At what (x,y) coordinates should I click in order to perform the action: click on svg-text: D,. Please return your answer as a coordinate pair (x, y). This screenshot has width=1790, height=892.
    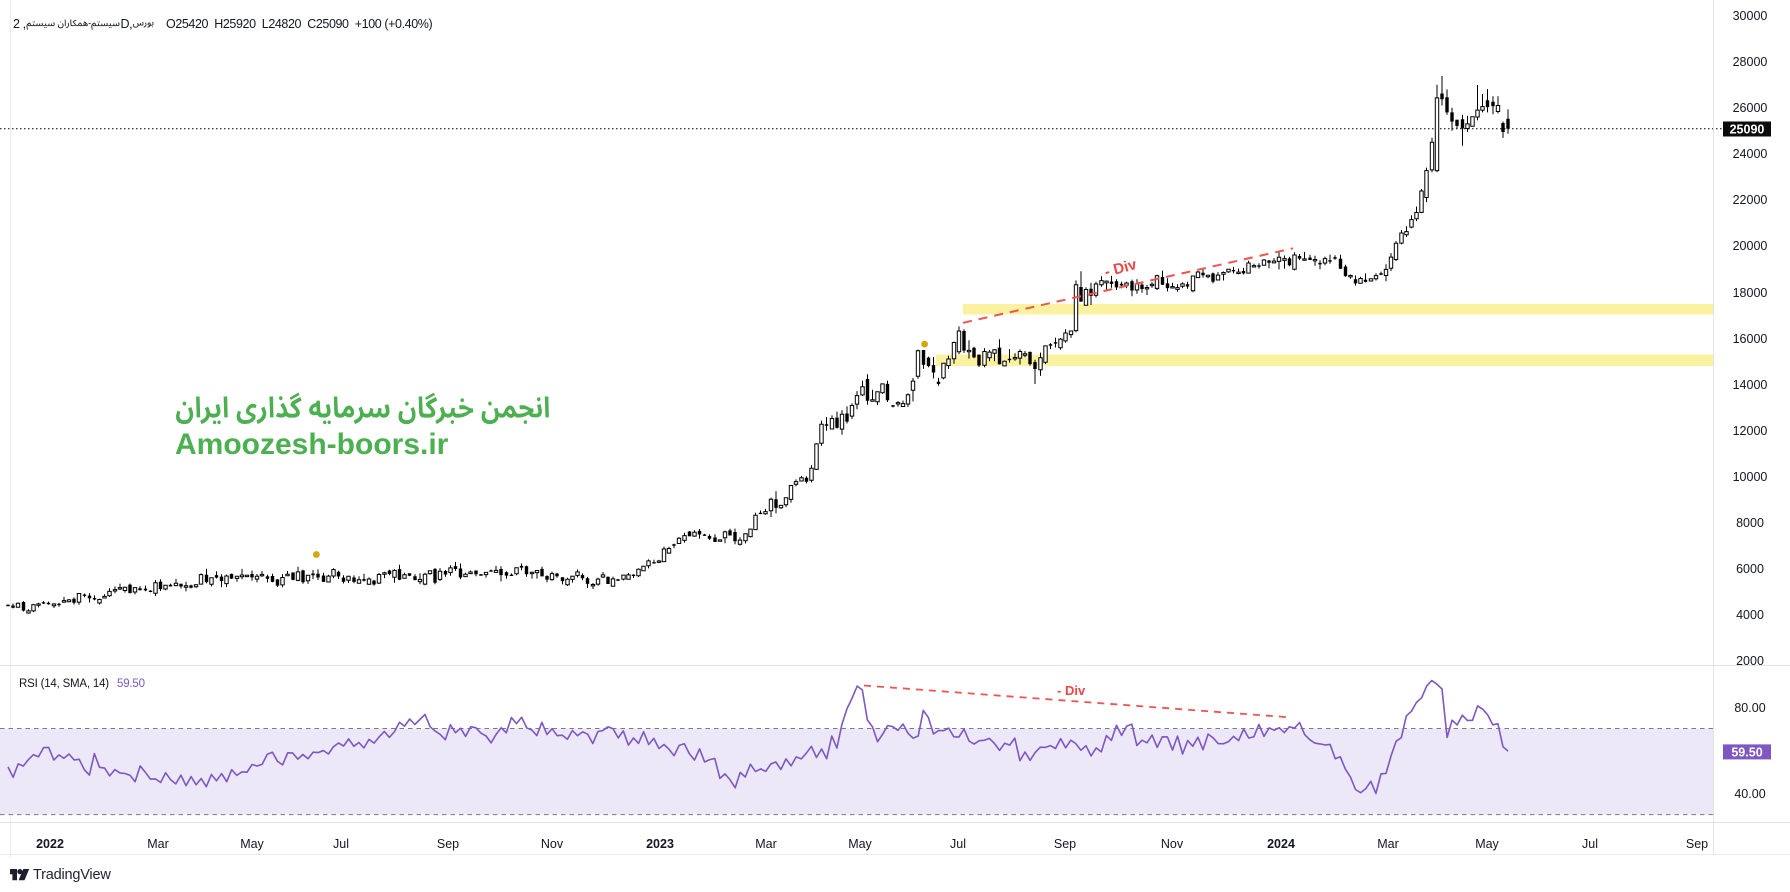
    Looking at the image, I should click on (127, 24).